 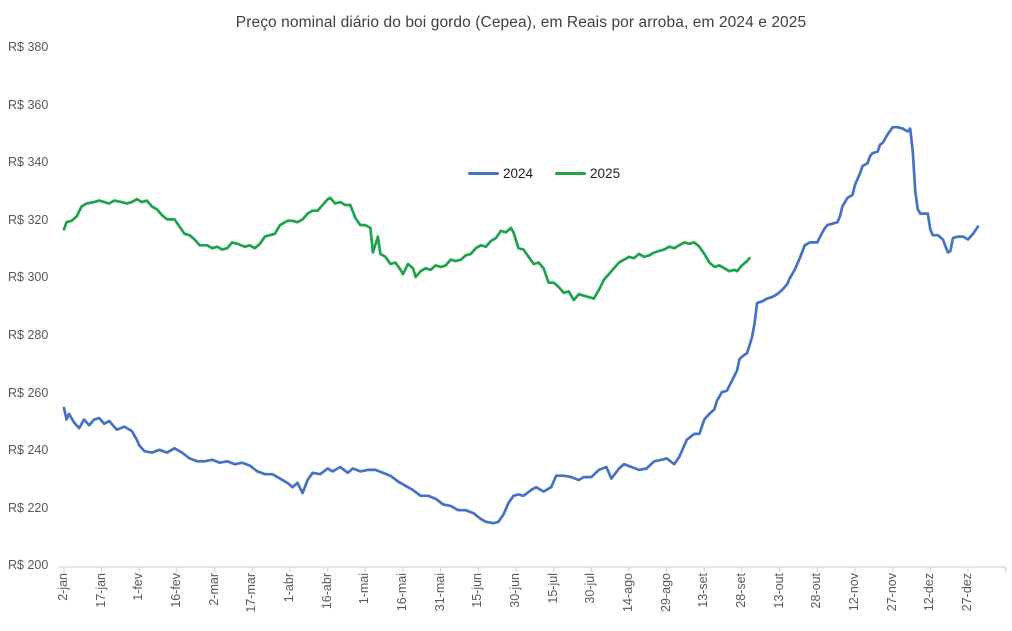 What do you see at coordinates (213, 589) in the screenshot?
I see `x-axis-label: 2-mar` at bounding box center [213, 589].